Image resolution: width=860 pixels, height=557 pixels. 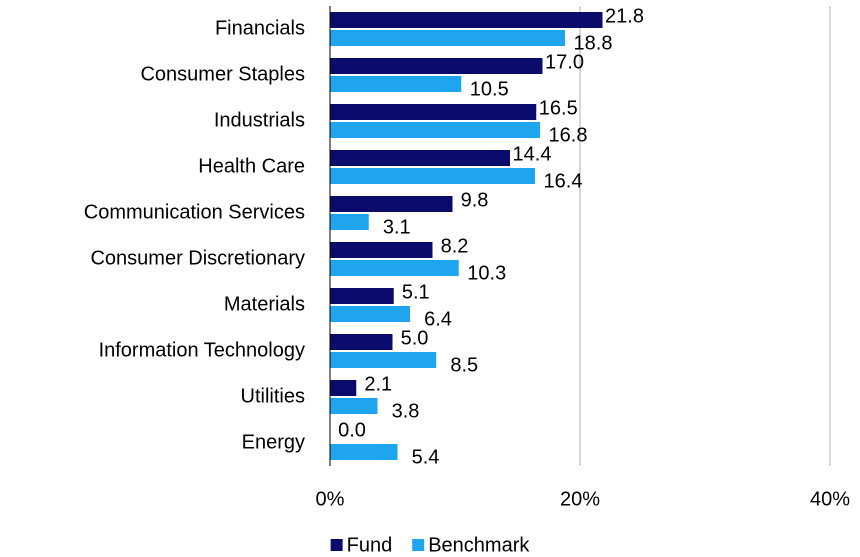 What do you see at coordinates (568, 135) in the screenshot?
I see `value-label: 16.8` at bounding box center [568, 135].